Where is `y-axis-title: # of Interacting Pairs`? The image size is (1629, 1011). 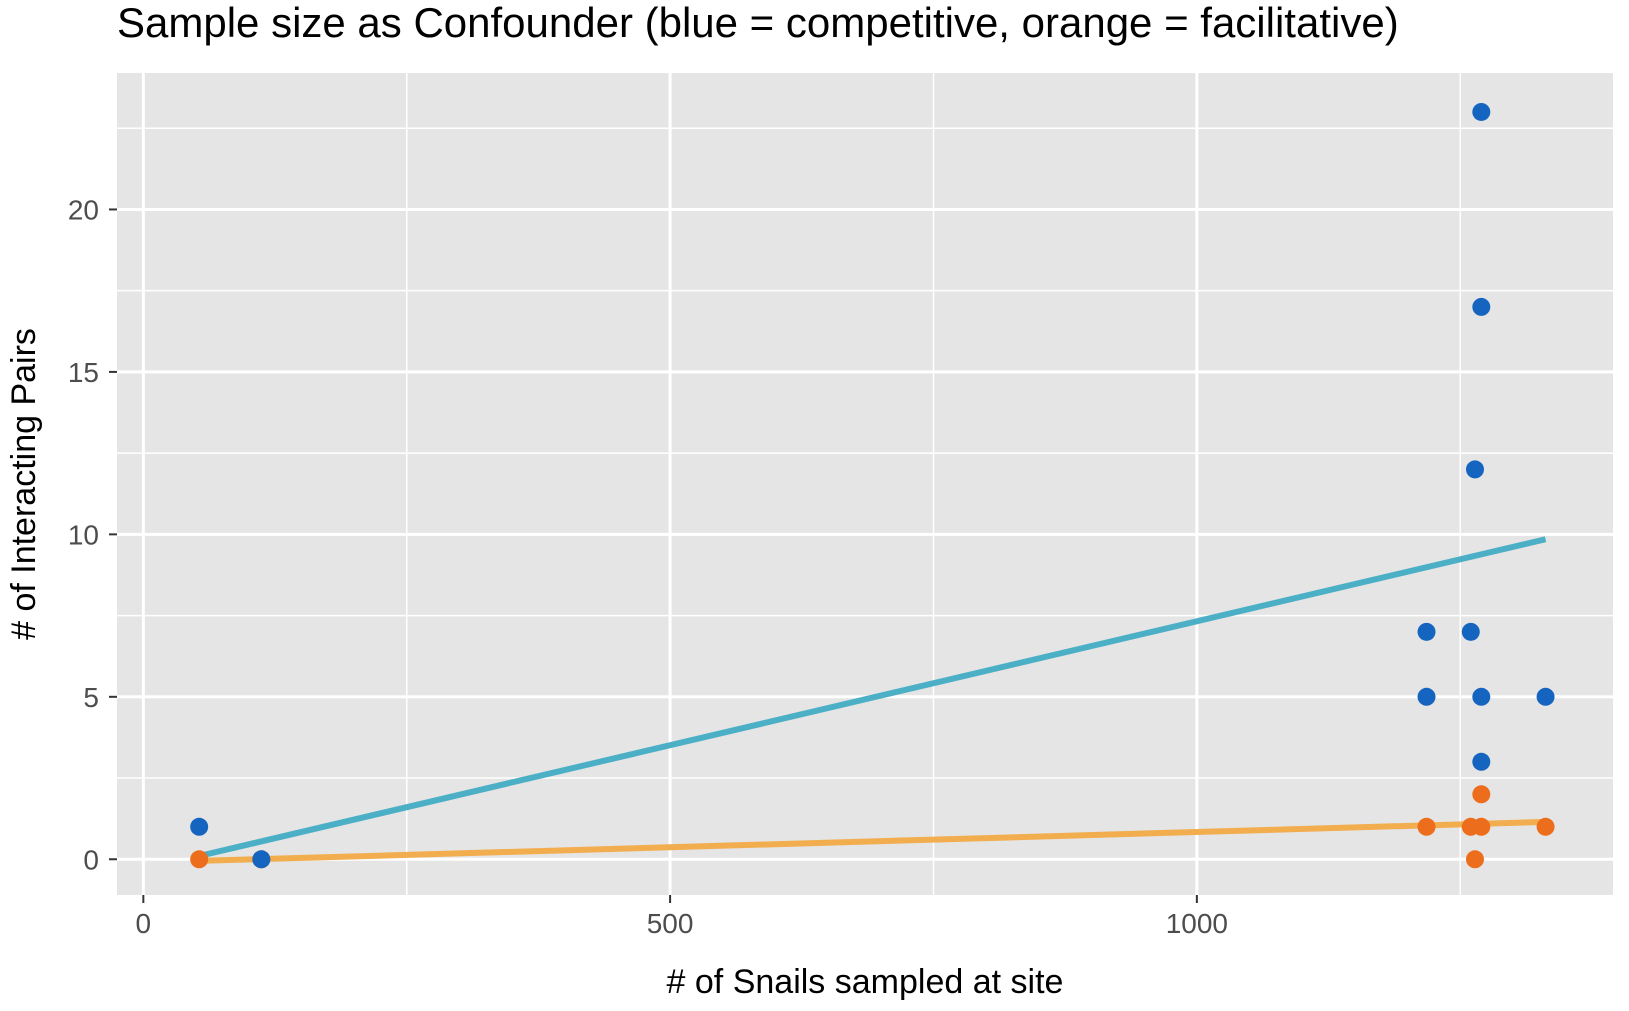 y-axis-title: # of Interacting Pairs is located at coordinates (24, 484).